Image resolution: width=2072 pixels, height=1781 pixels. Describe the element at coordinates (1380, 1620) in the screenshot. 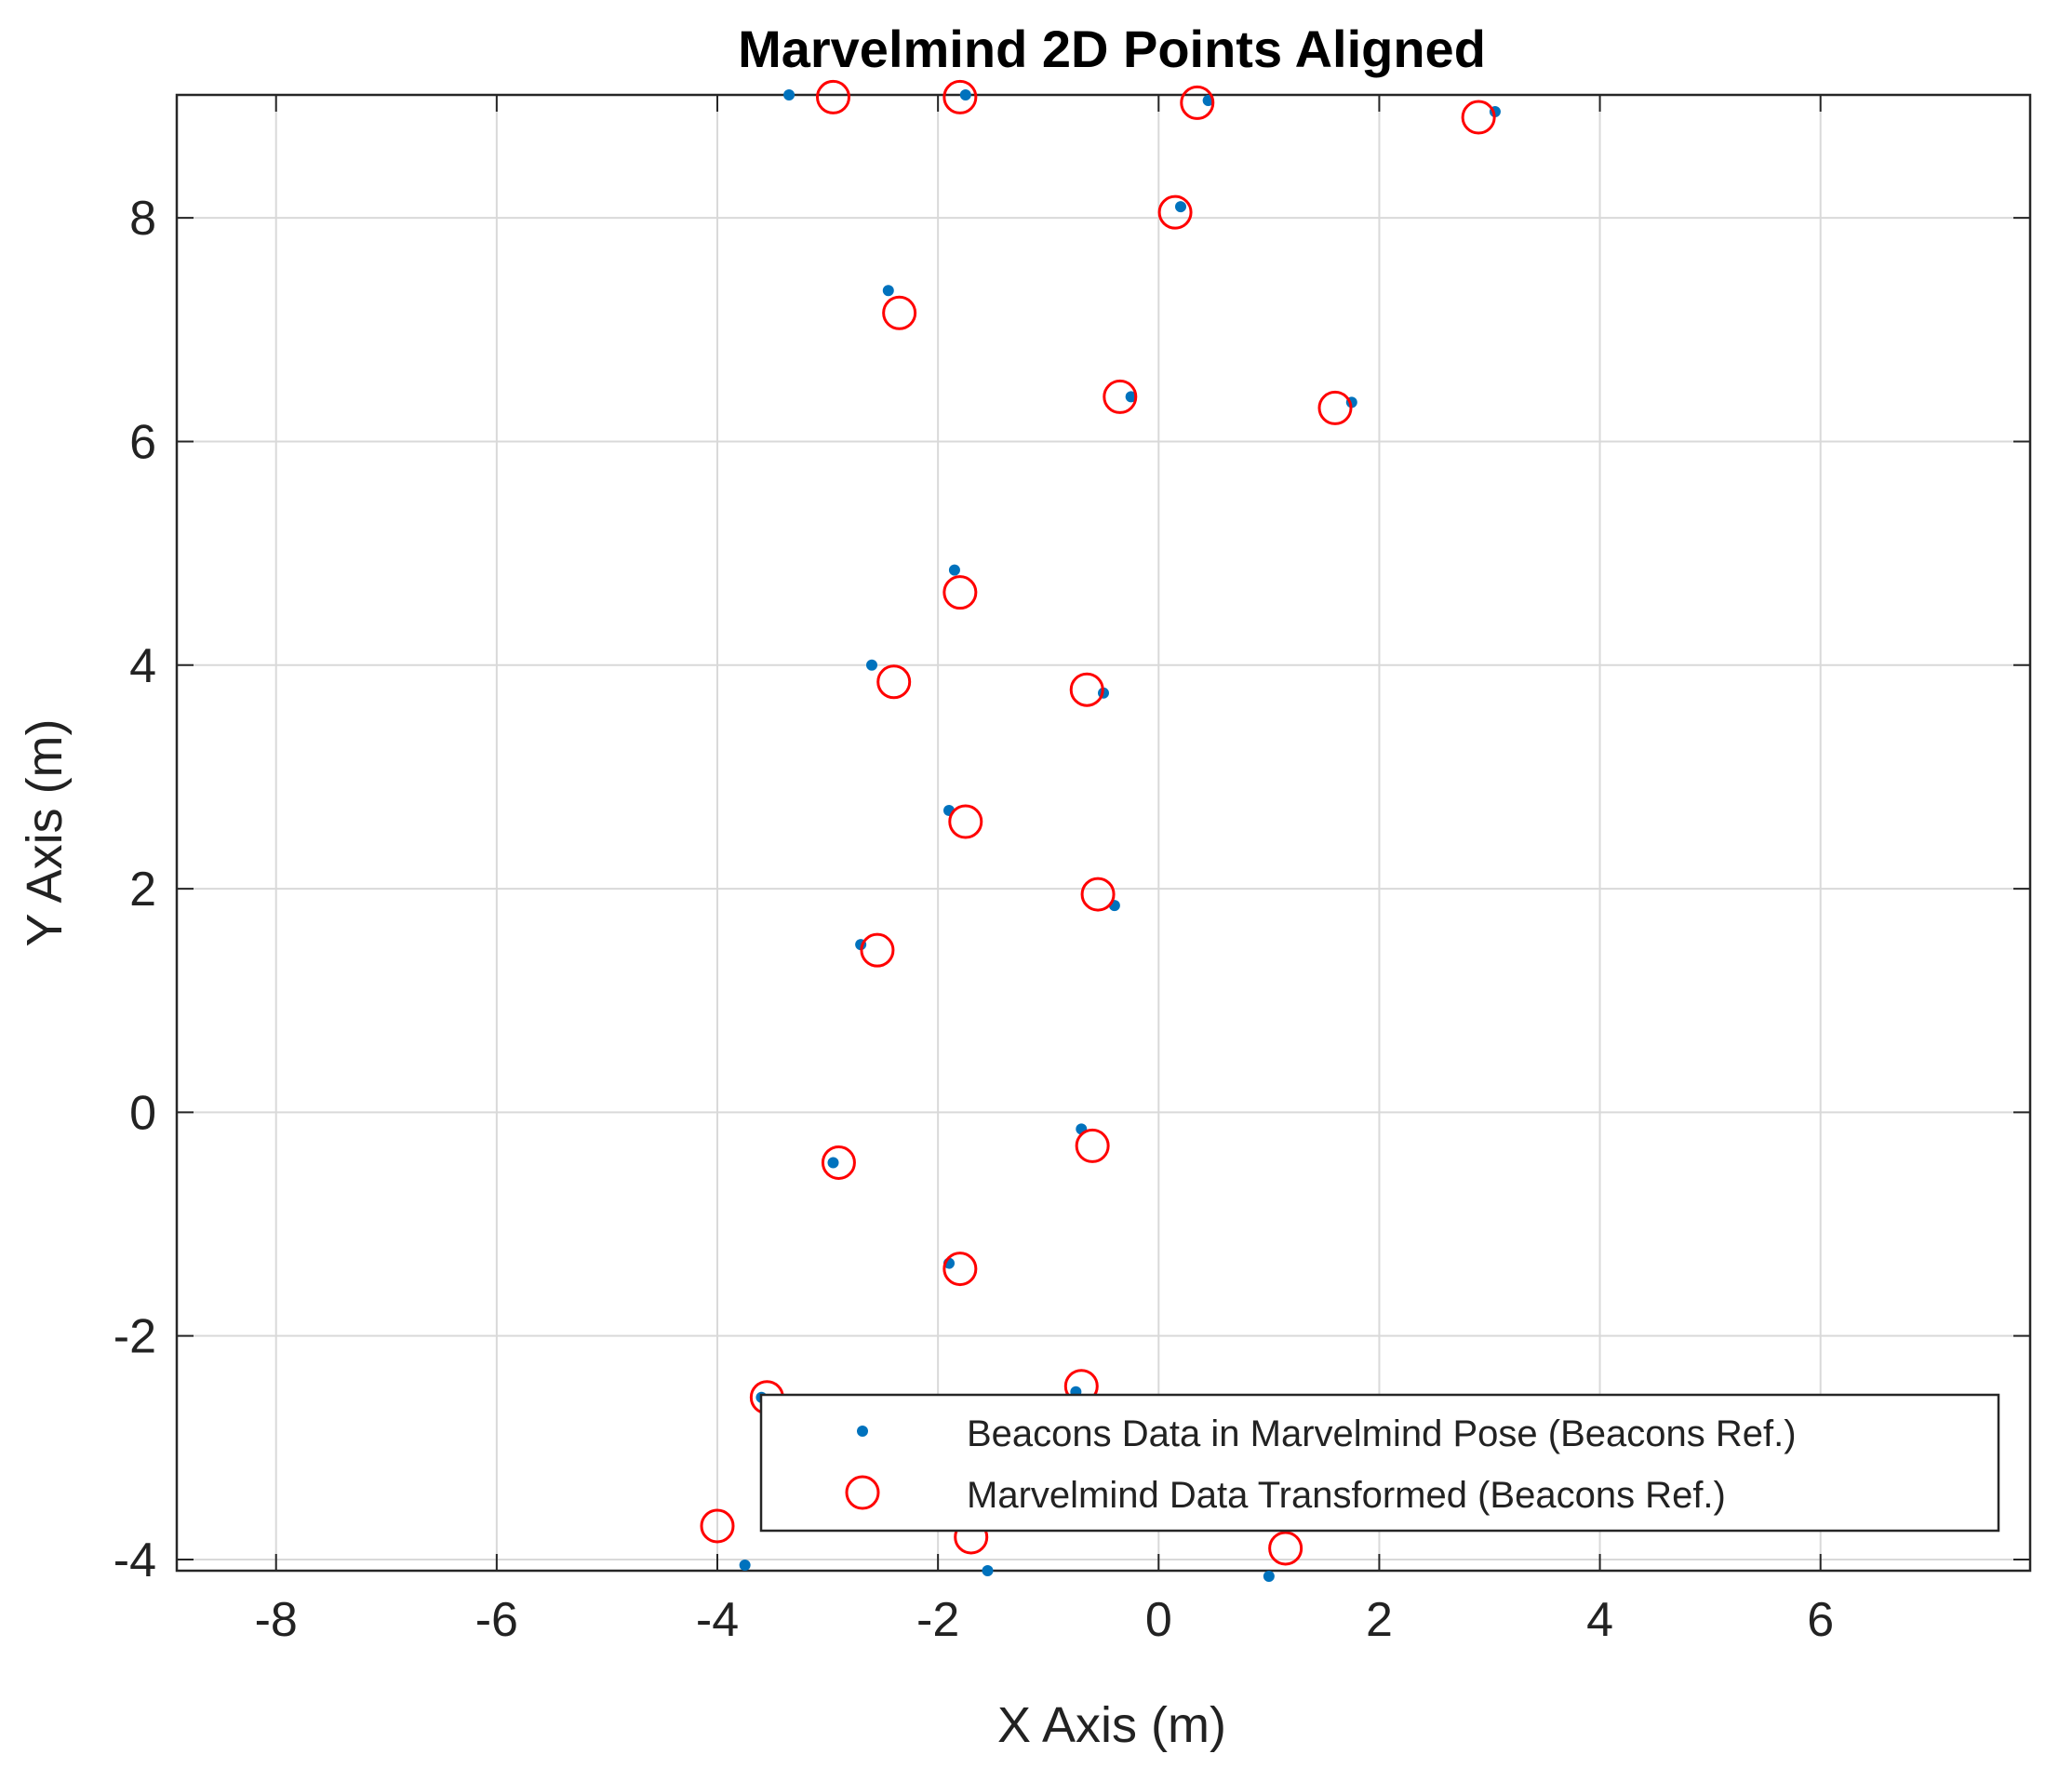

I see `x-tick-label: 2` at that location.